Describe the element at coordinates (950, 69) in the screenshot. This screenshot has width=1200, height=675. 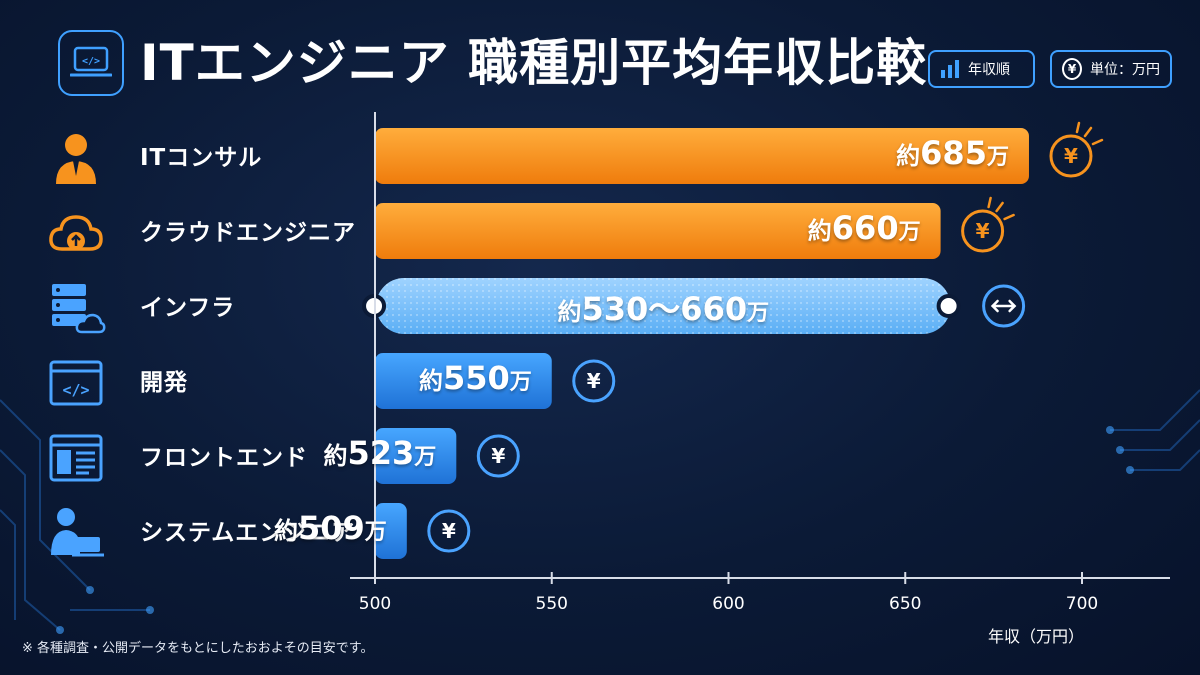
I see `bar-chart-icon` at that location.